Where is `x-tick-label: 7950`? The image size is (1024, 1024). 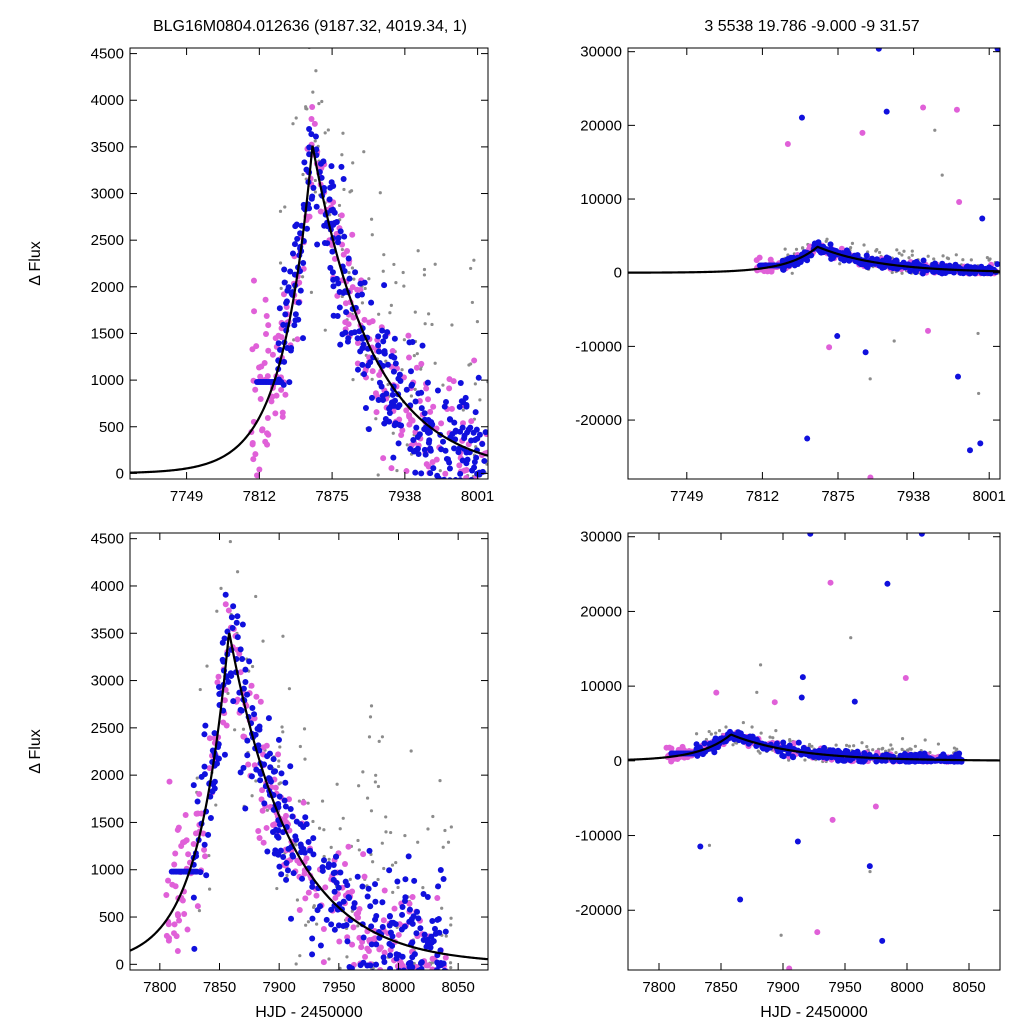
x-tick-label: 7950 is located at coordinates (844, 987).